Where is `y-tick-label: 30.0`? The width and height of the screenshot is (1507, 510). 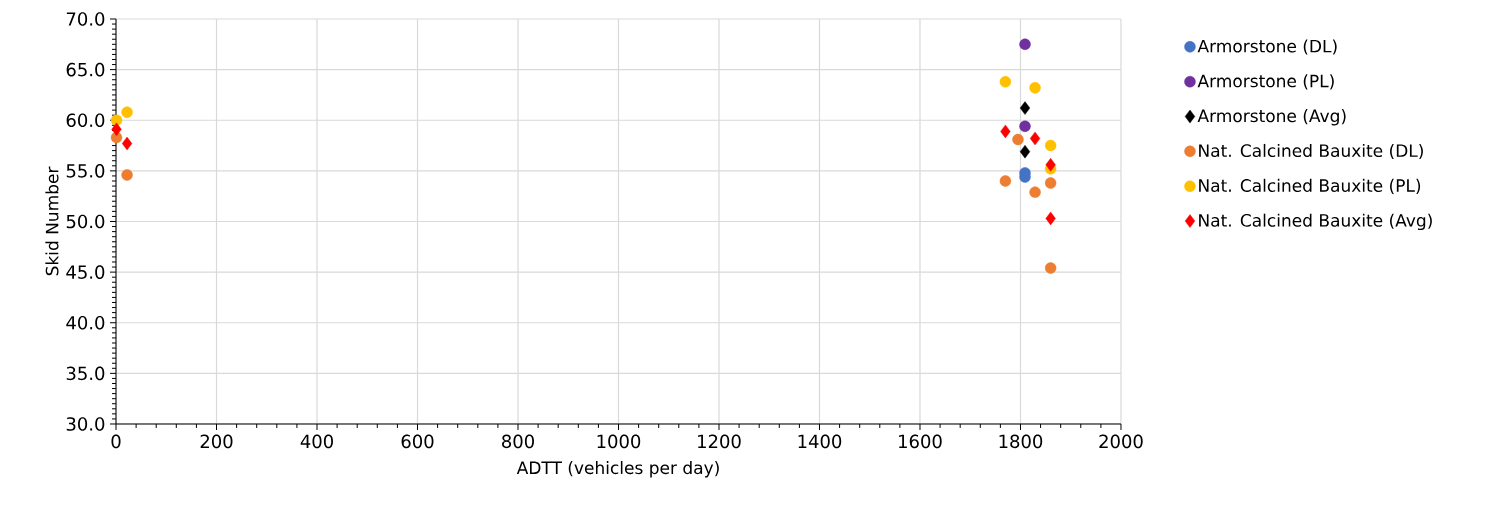 y-tick-label: 30.0 is located at coordinates (85, 424).